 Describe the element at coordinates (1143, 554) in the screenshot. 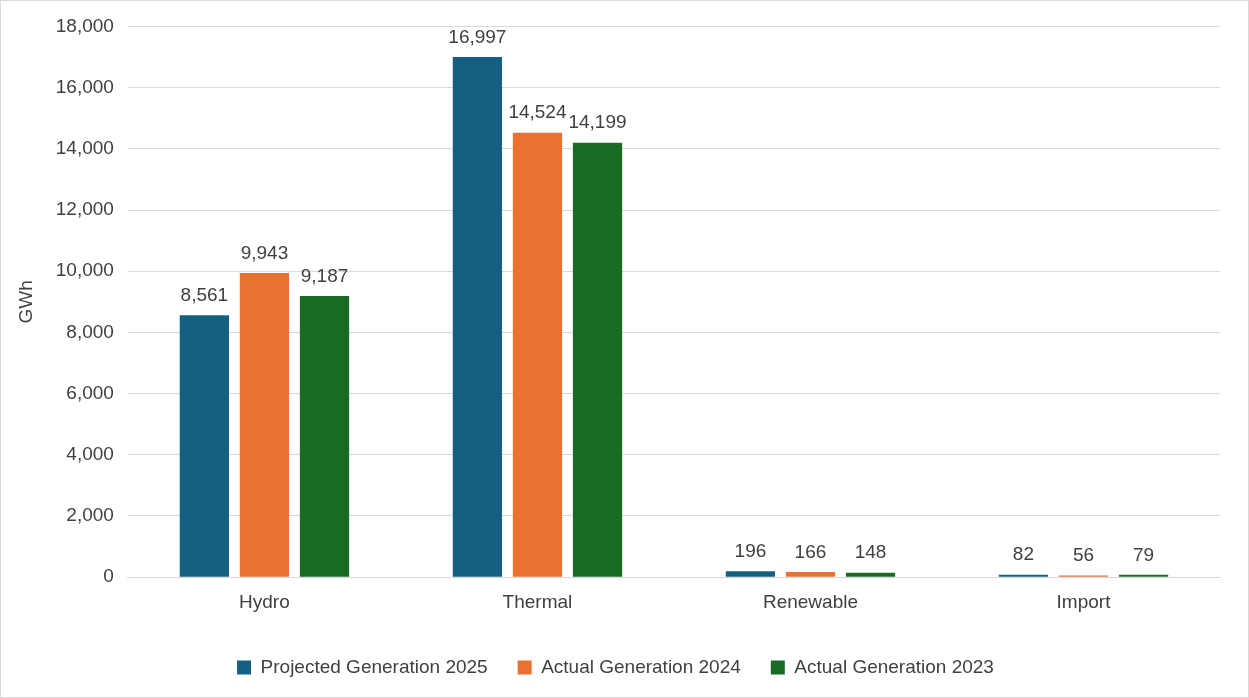

I see `data-label: 79` at that location.